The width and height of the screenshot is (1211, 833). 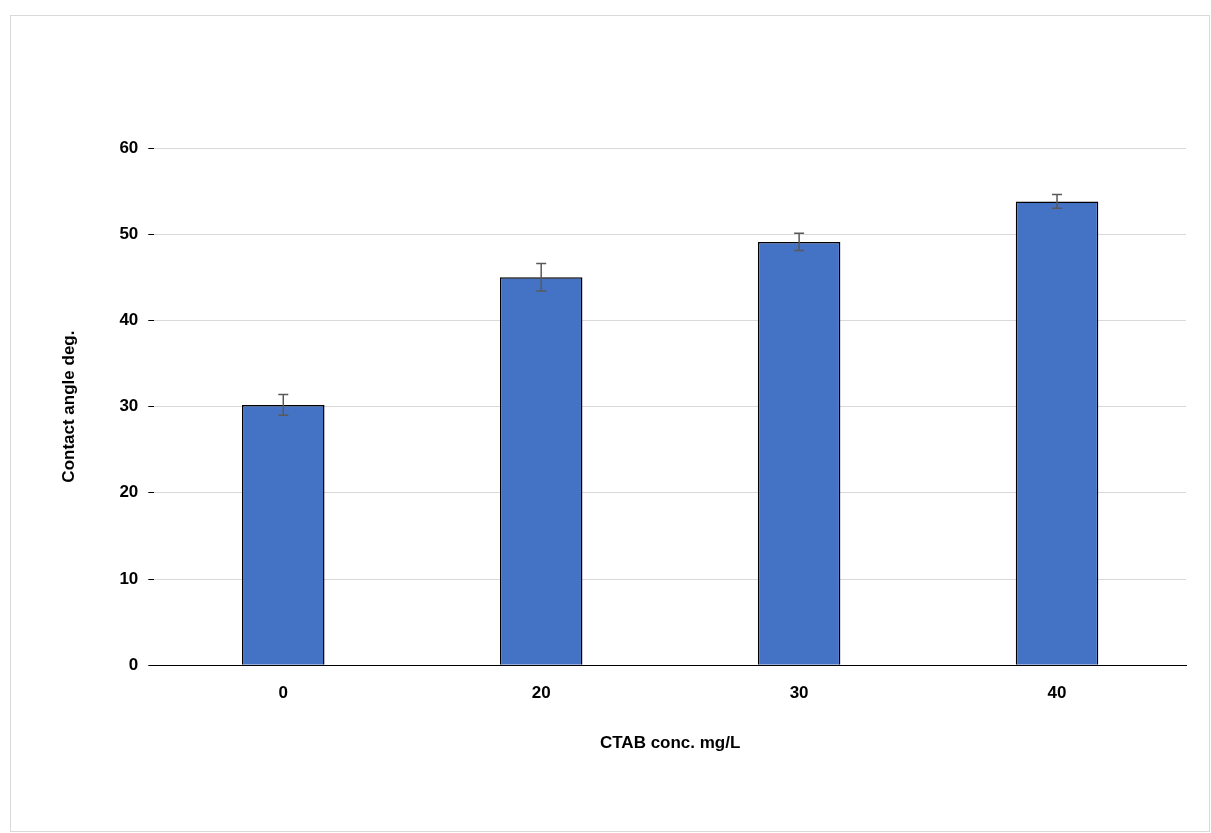 What do you see at coordinates (129, 578) in the screenshot?
I see `y-tick-label: 10` at bounding box center [129, 578].